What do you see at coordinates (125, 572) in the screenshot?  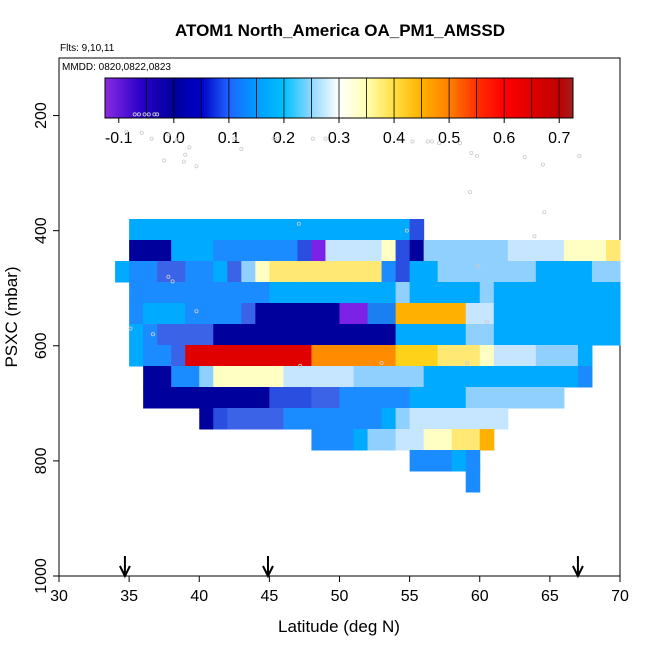 I see `arrow-head` at bounding box center [125, 572].